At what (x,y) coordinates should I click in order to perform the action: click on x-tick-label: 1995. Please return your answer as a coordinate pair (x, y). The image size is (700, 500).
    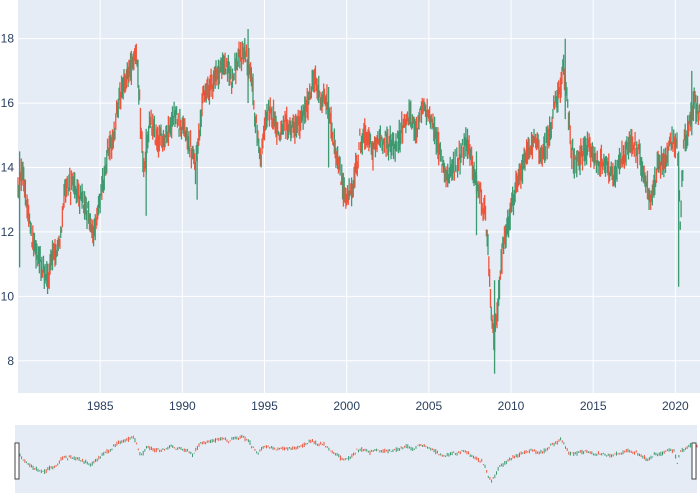
    Looking at the image, I should click on (264, 406).